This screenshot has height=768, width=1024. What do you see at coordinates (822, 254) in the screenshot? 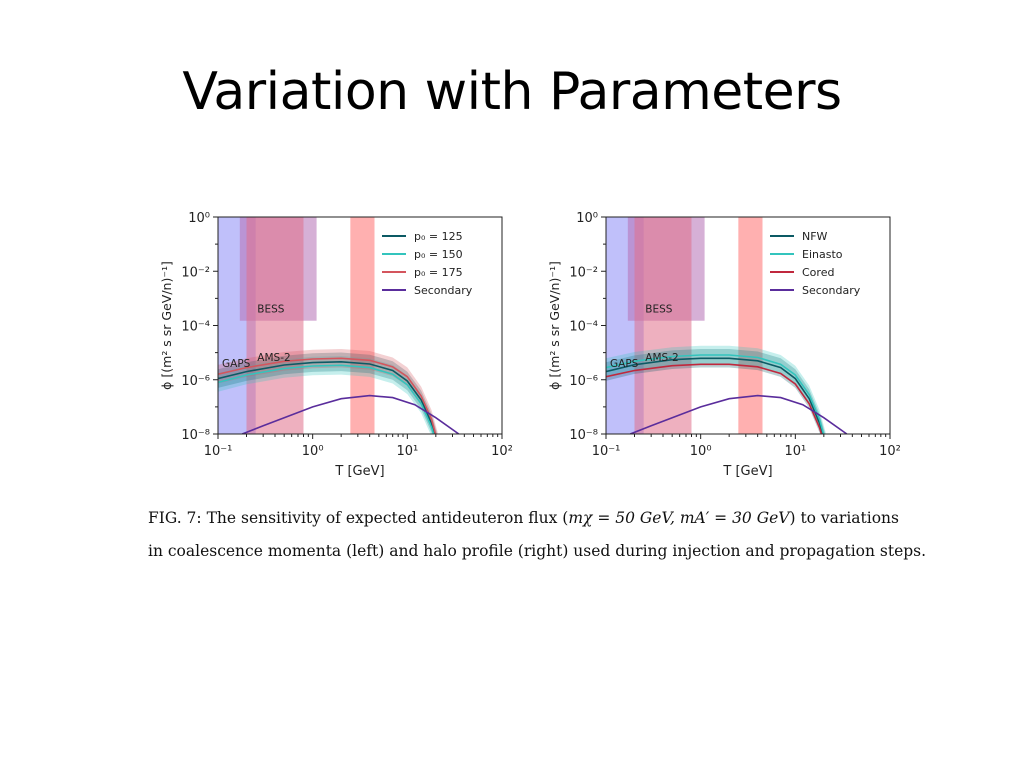
I see `legend-entry: Einasto` at bounding box center [822, 254].